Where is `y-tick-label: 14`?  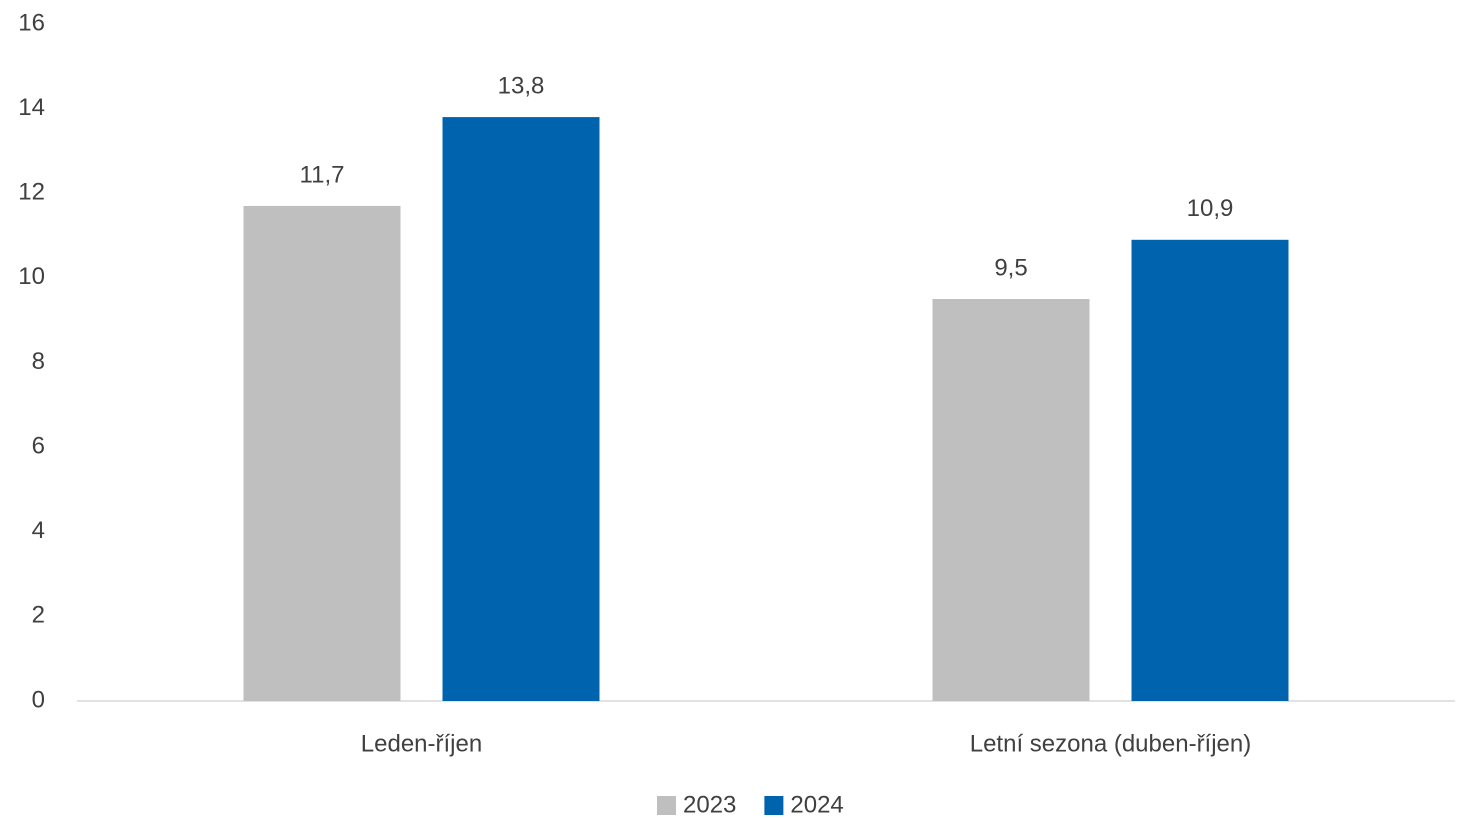 y-tick-label: 14 is located at coordinates (31, 107).